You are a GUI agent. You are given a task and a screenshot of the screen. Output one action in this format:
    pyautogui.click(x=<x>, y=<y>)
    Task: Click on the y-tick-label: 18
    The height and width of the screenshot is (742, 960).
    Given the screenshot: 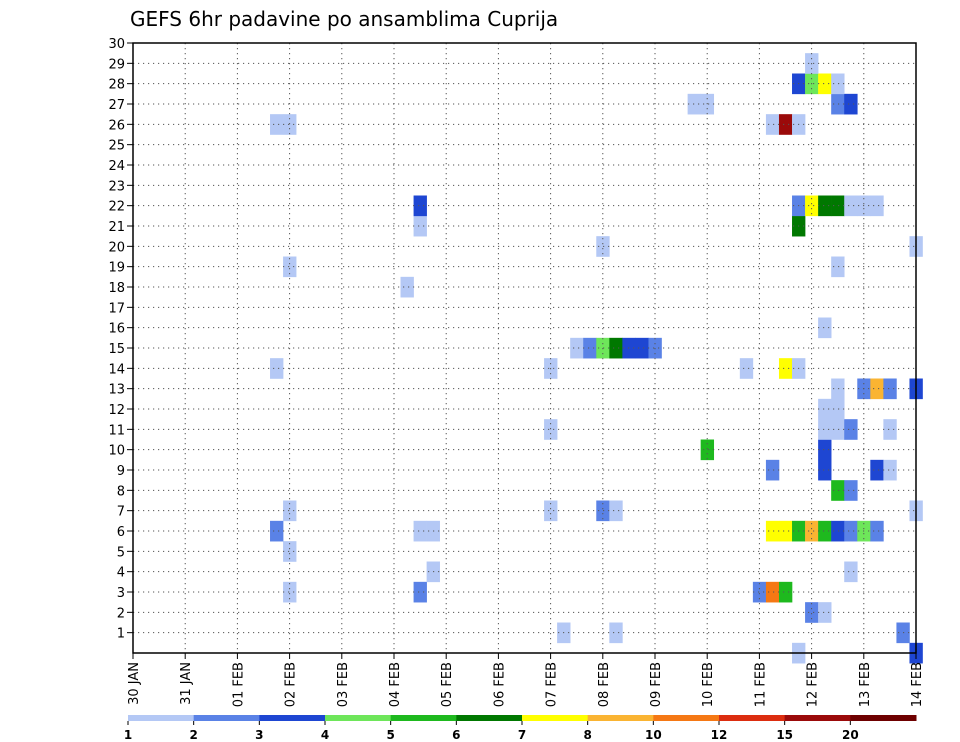 What is the action you would take?
    pyautogui.click(x=116, y=288)
    